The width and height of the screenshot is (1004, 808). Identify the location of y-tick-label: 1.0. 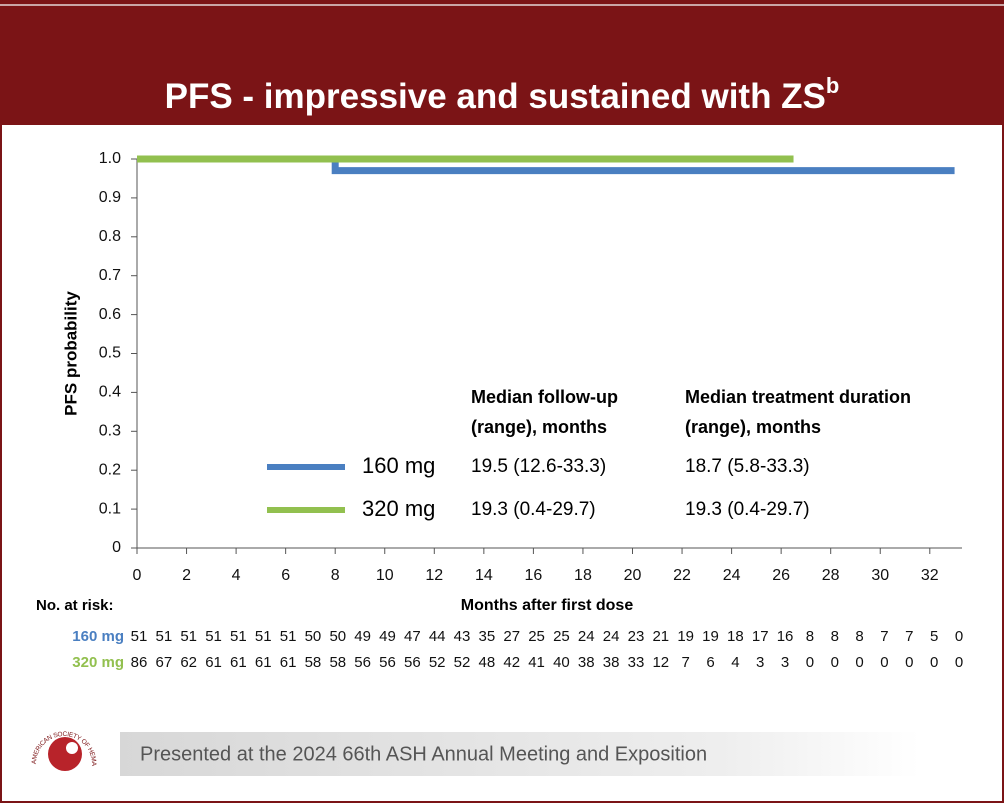
(110, 158).